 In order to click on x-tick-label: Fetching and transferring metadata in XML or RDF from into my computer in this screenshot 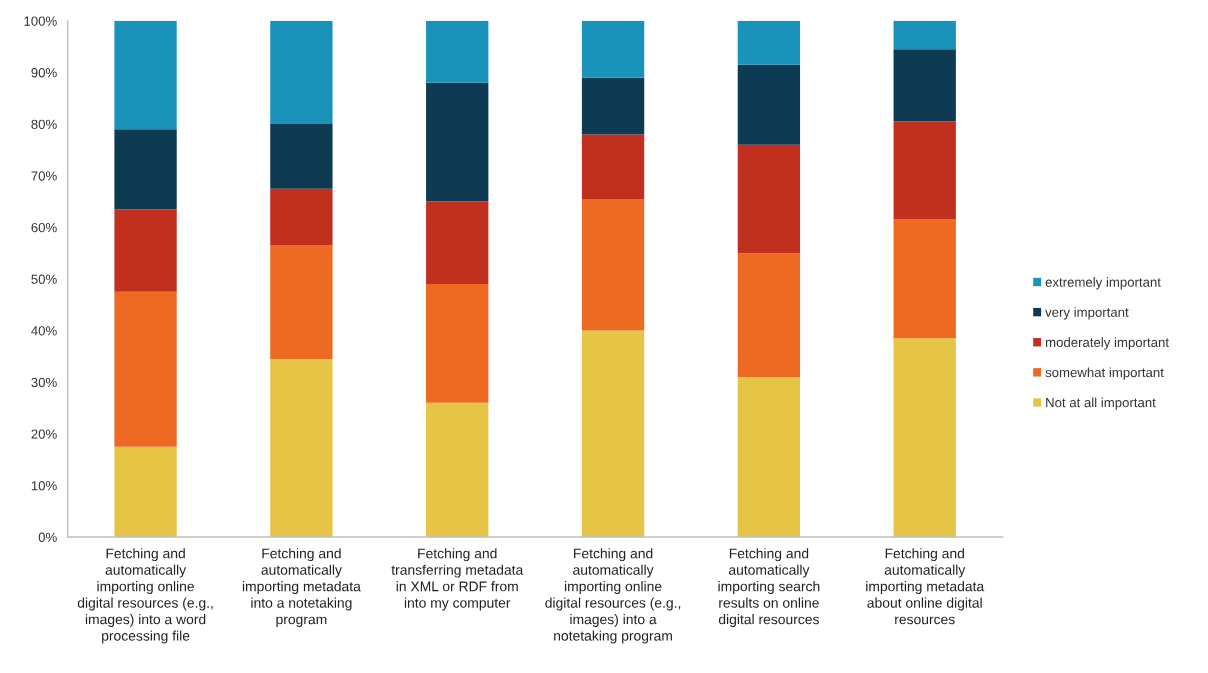, I will do `click(457, 579)`.